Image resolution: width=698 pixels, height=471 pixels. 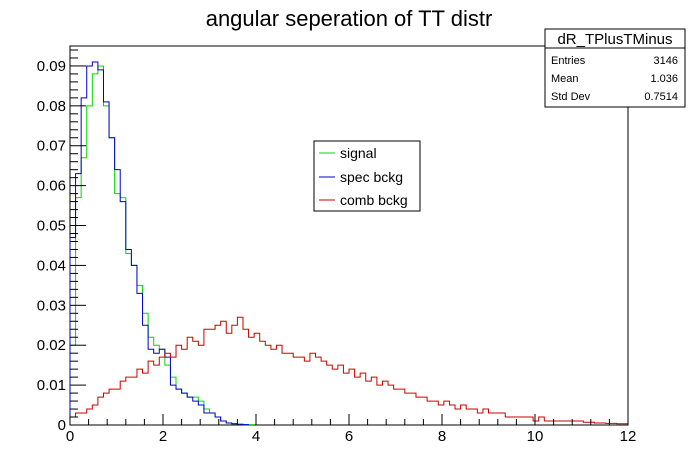 I want to click on y-tick-label: 0, so click(x=62, y=425).